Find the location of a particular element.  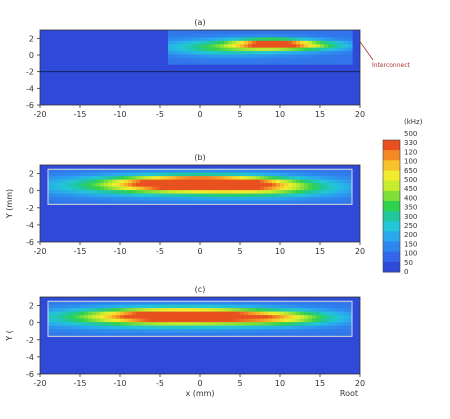

colorbar-tick-label: 400 is located at coordinates (410, 198).